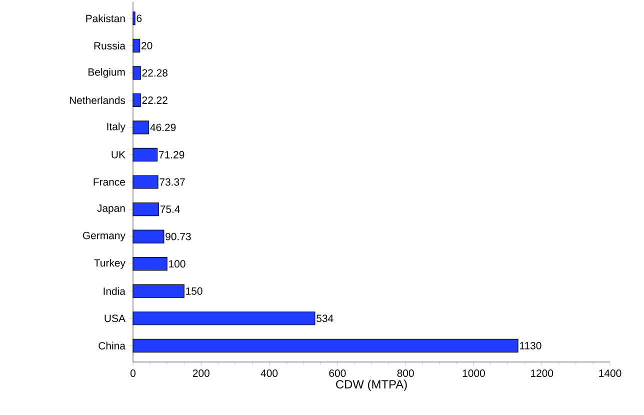 The height and width of the screenshot is (415, 644). I want to click on y-tick-label: Belgium, so click(106, 73).